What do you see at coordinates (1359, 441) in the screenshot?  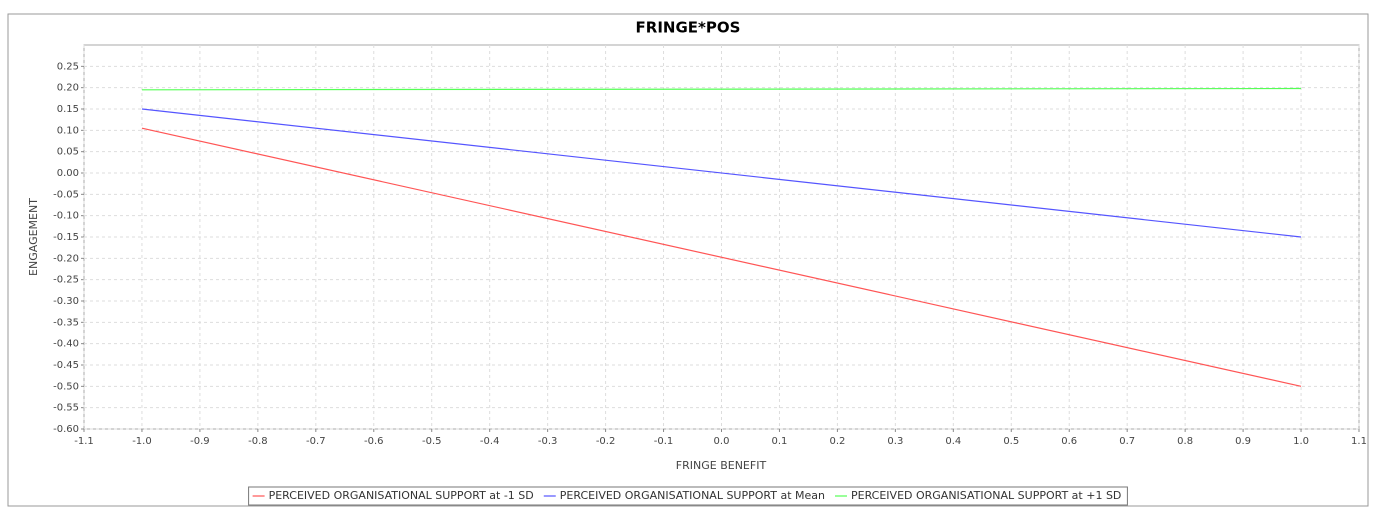 I see `x-tick-label: 1.1` at bounding box center [1359, 441].